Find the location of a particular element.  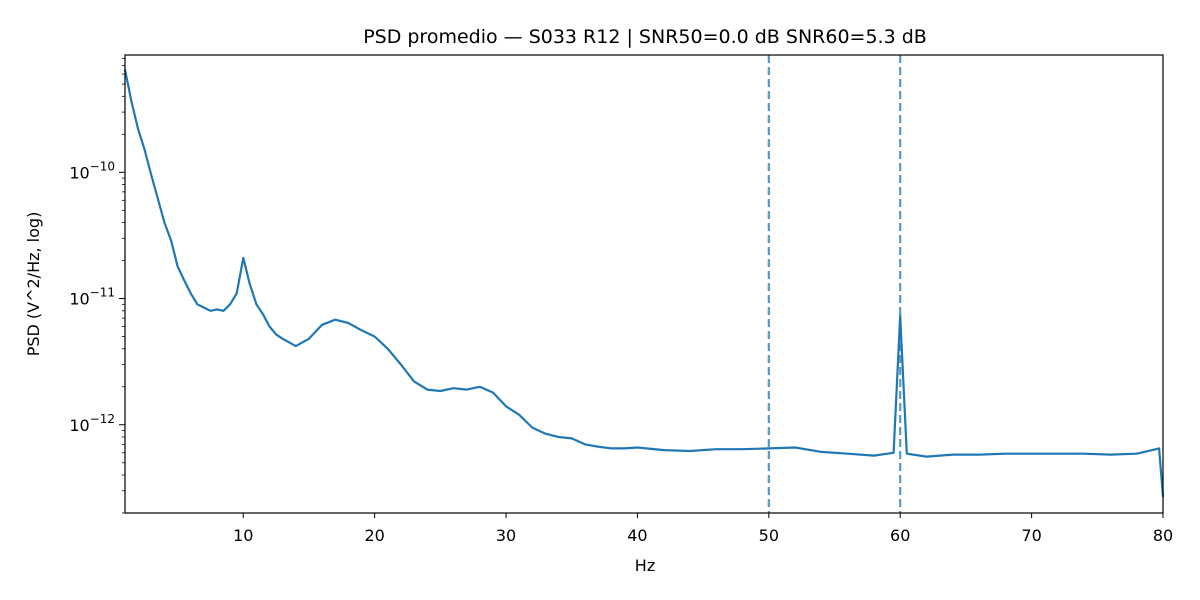

x-tick-label: 50 is located at coordinates (769, 535).